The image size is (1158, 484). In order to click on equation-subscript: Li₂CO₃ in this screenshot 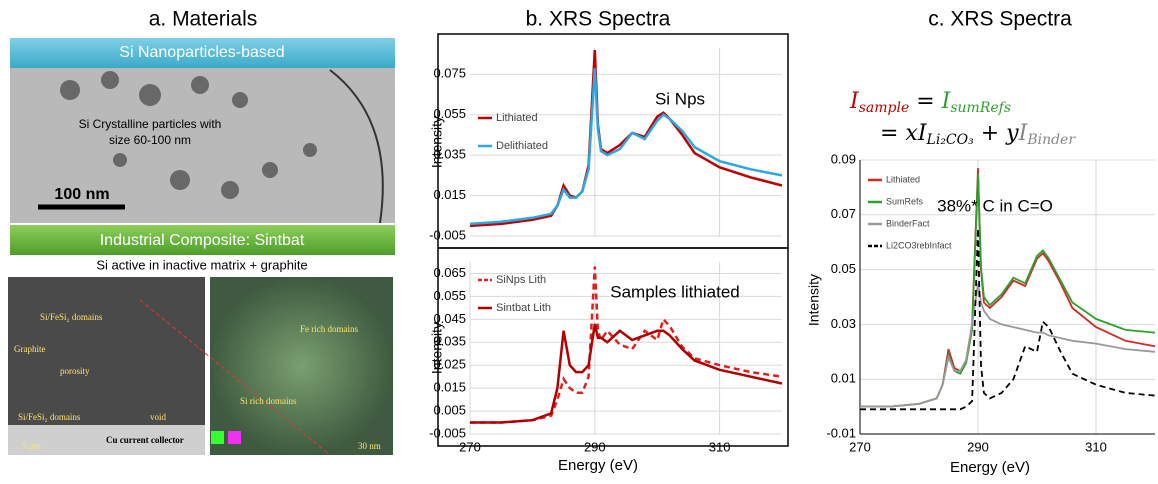, I will do `click(950, 140)`.